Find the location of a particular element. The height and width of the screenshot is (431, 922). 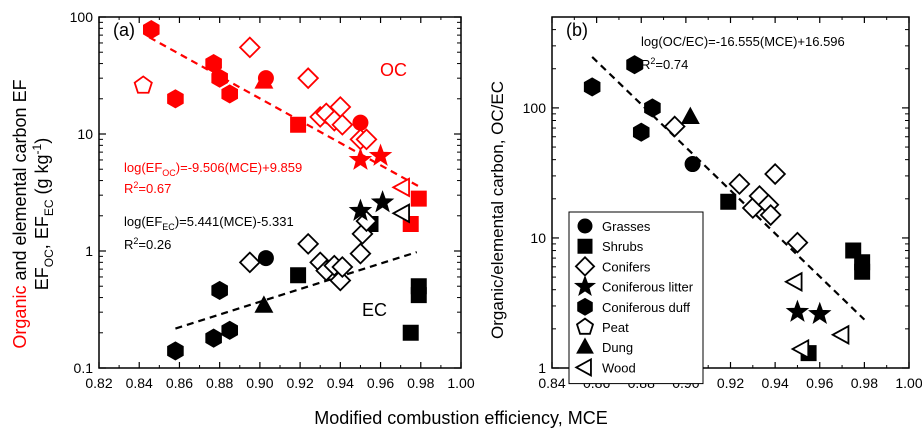

fit-line-ec is located at coordinates (296, 290).